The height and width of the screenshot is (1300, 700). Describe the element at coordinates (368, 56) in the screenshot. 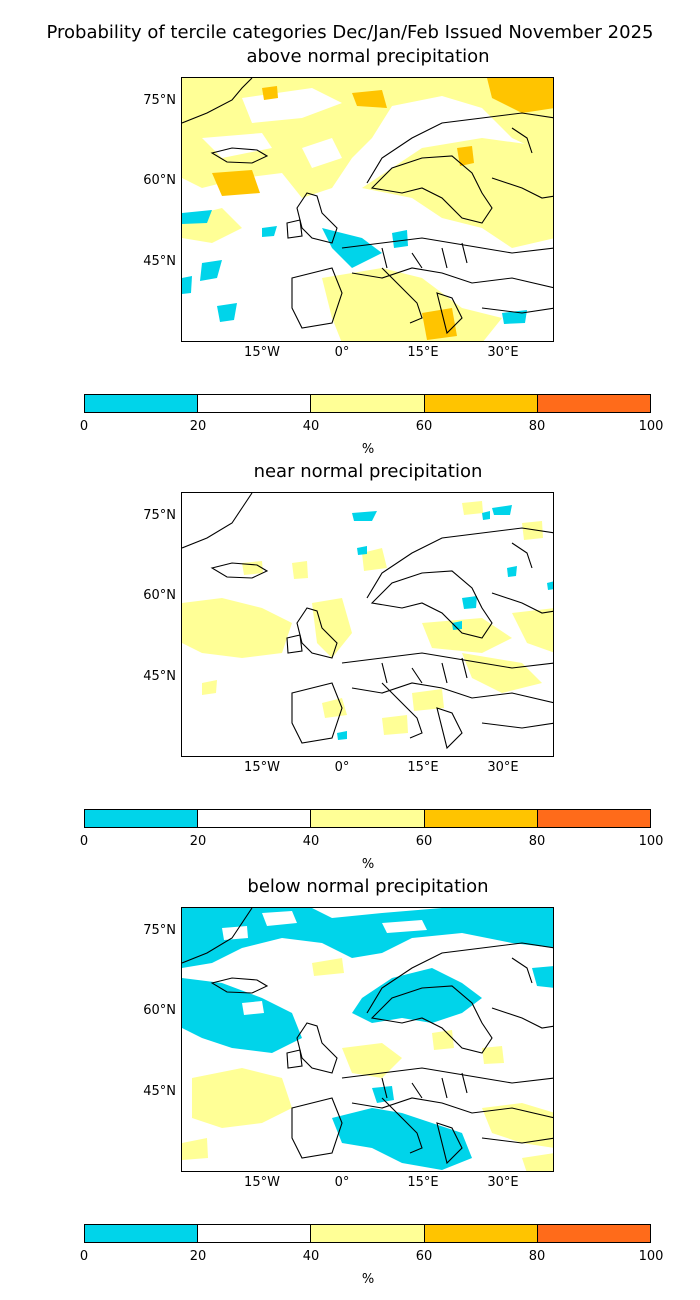

I see `panel-title: above normal precipitation` at that location.